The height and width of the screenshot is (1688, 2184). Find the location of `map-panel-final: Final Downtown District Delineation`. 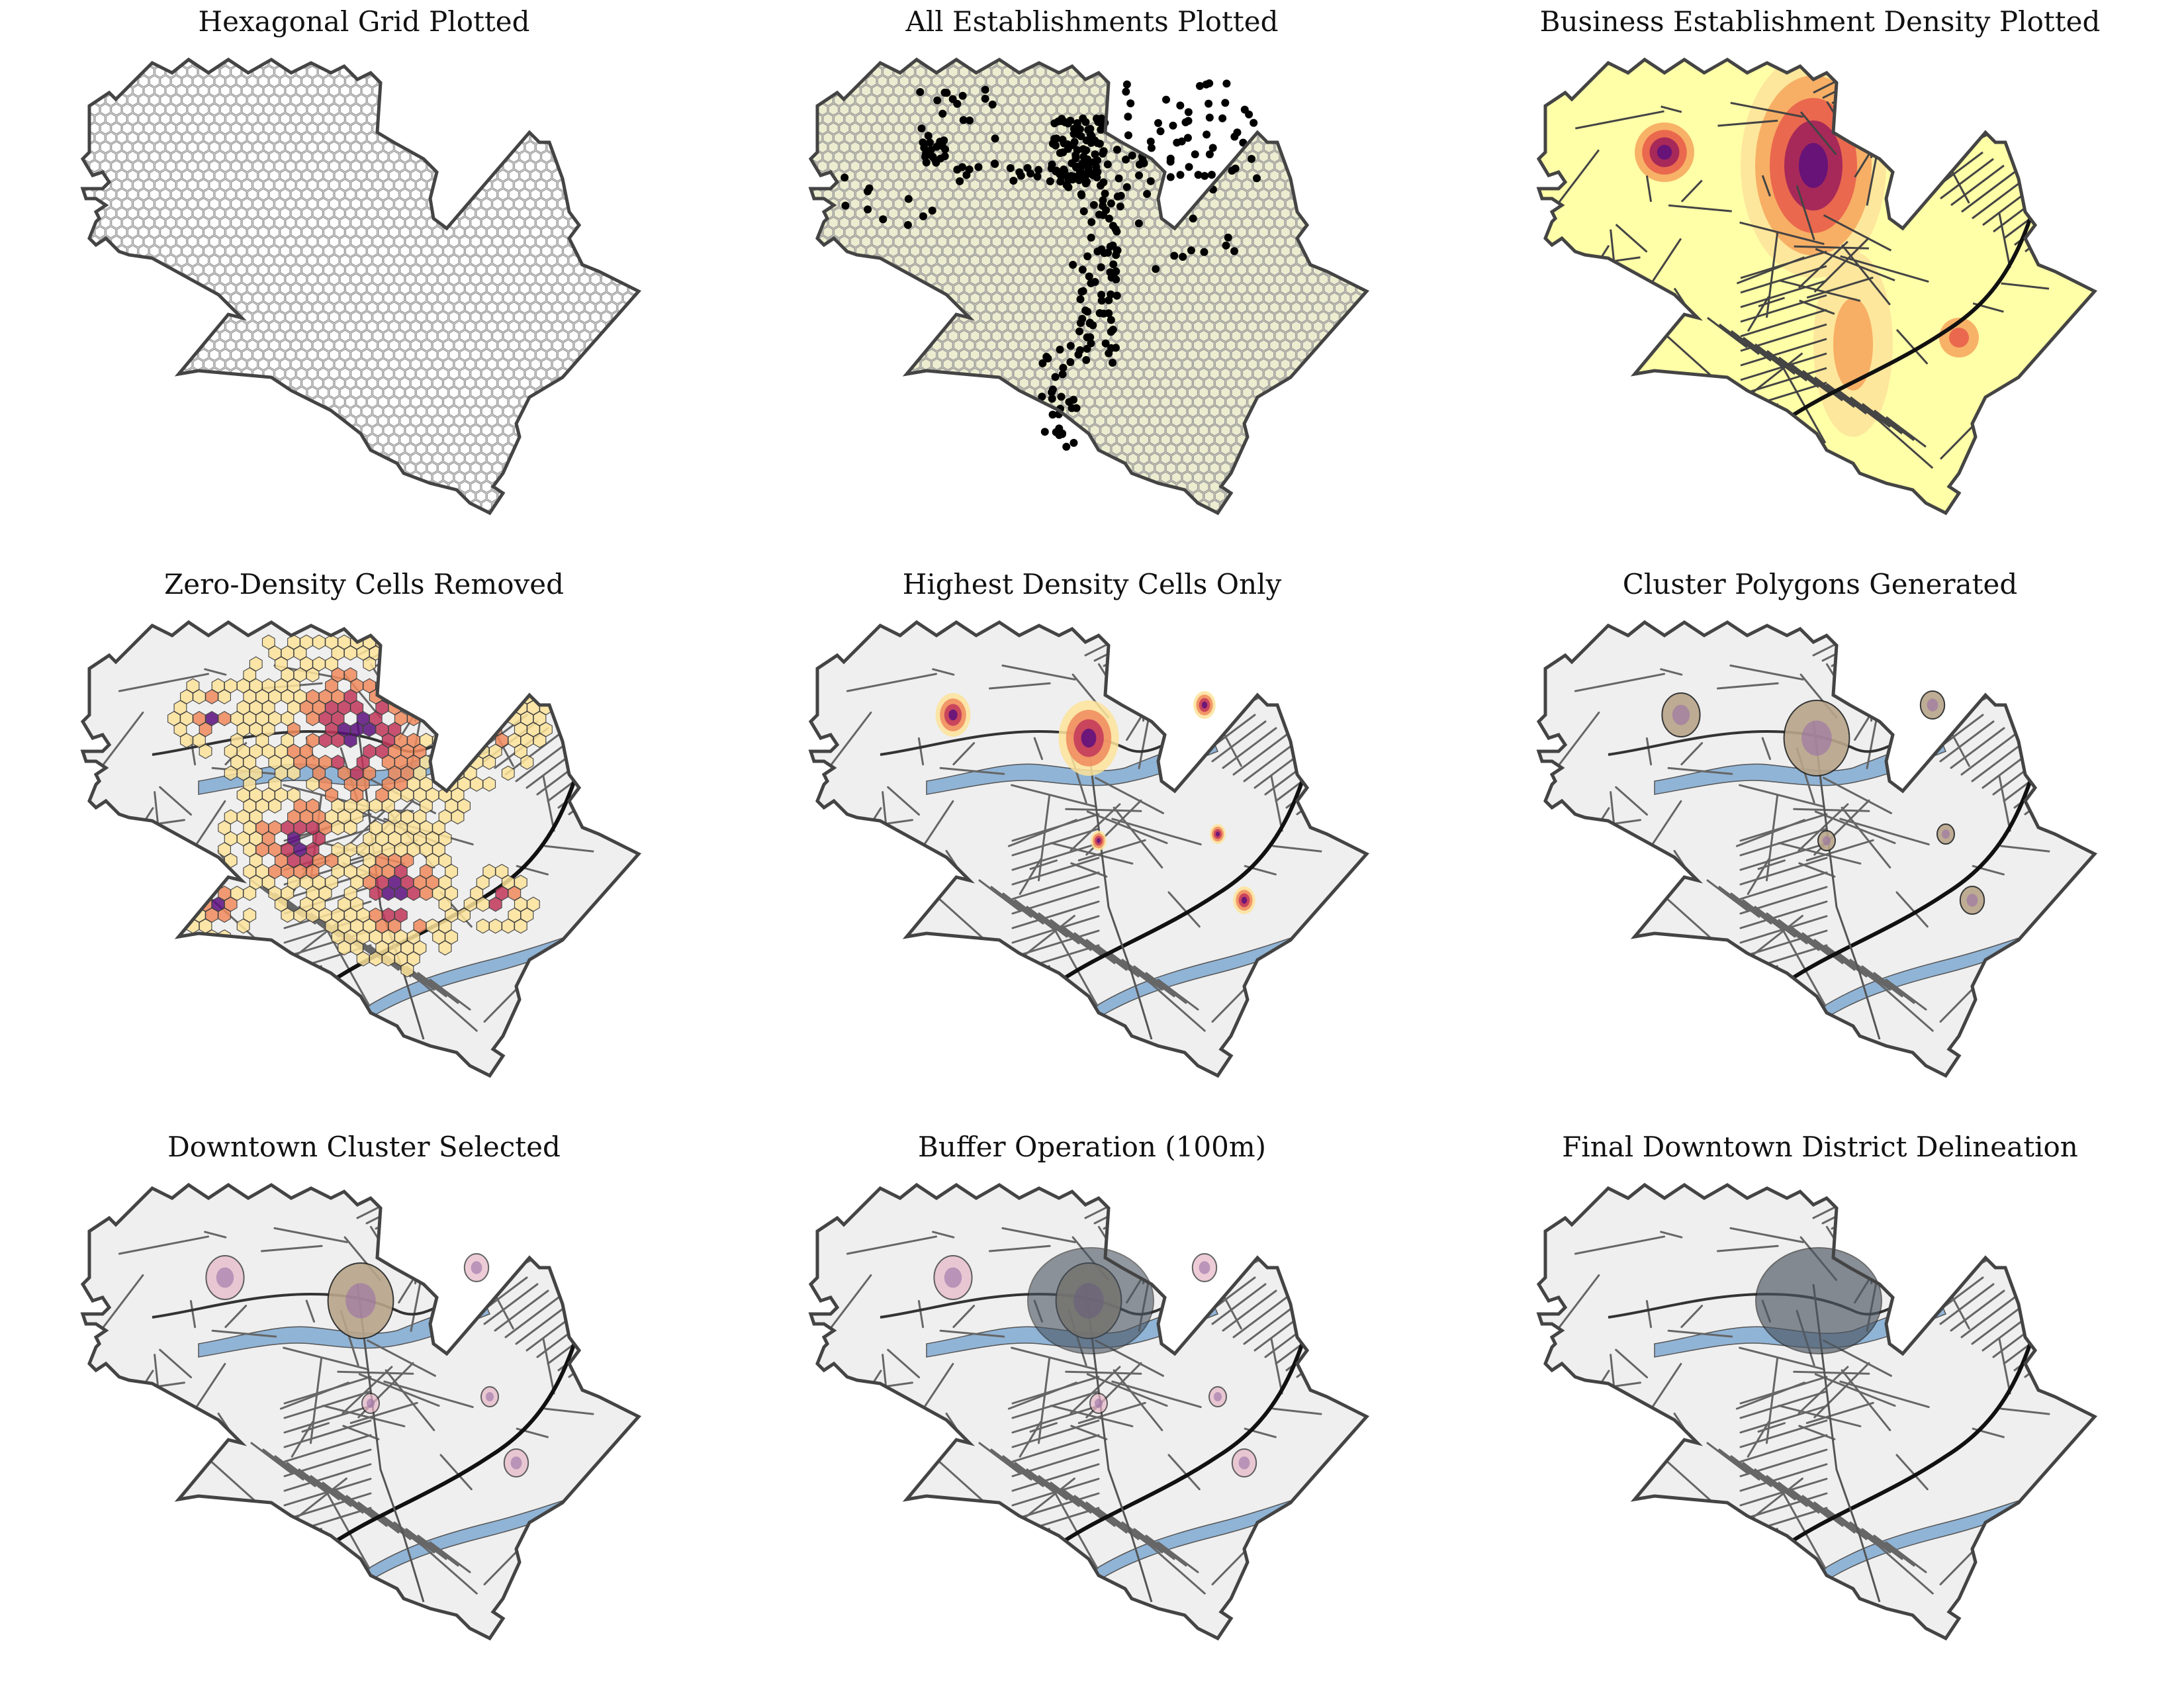

map-panel-final: Final Downtown District Delineation is located at coordinates (1820, 1406).